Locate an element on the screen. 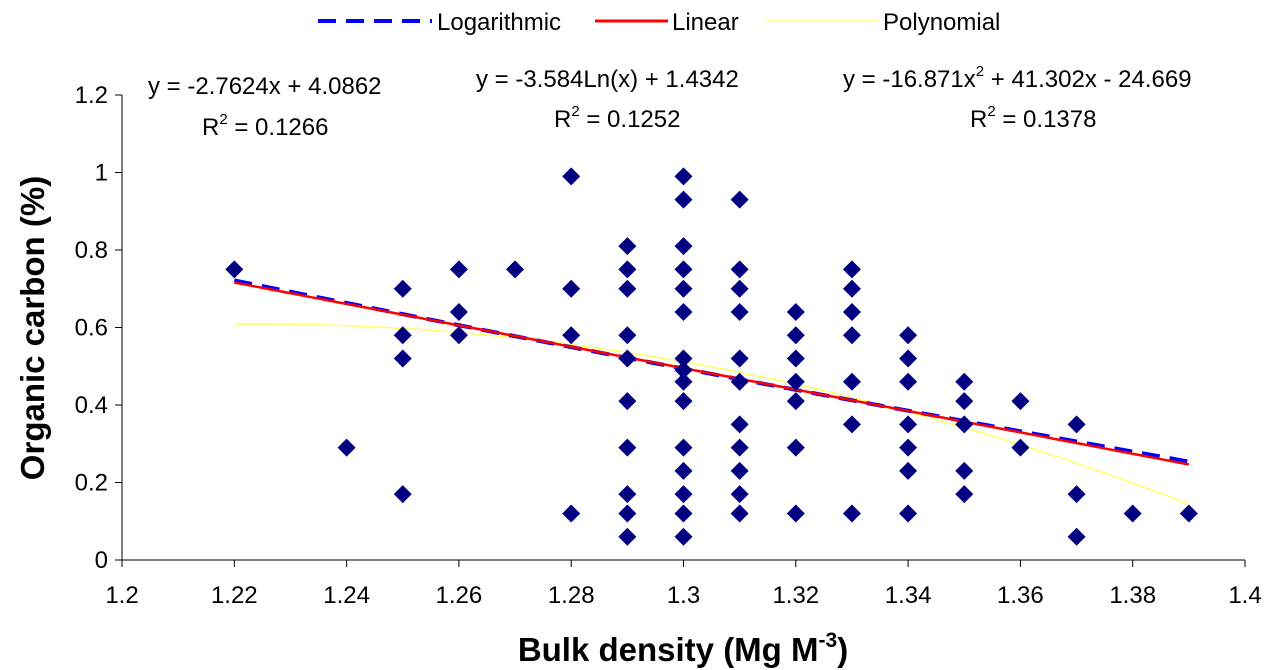  legend-label-polynomial: Polynomial is located at coordinates (941, 22).